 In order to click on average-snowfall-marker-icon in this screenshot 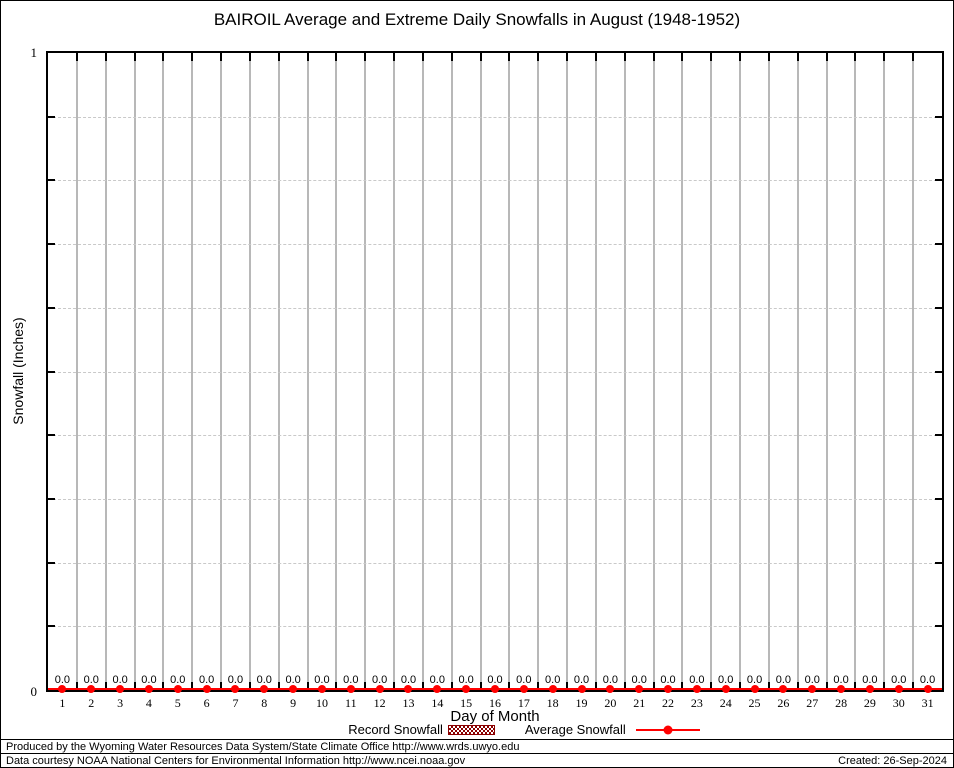, I will do `click(668, 729)`.